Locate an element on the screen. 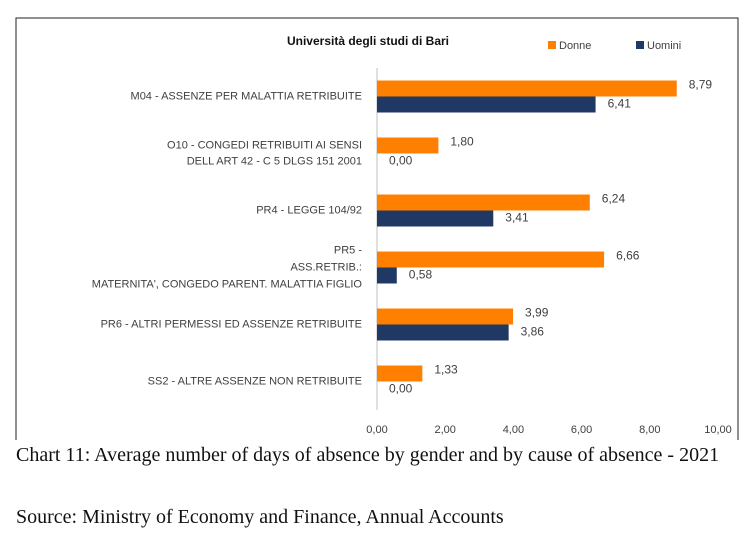  legend-label: Donne is located at coordinates (575, 46).